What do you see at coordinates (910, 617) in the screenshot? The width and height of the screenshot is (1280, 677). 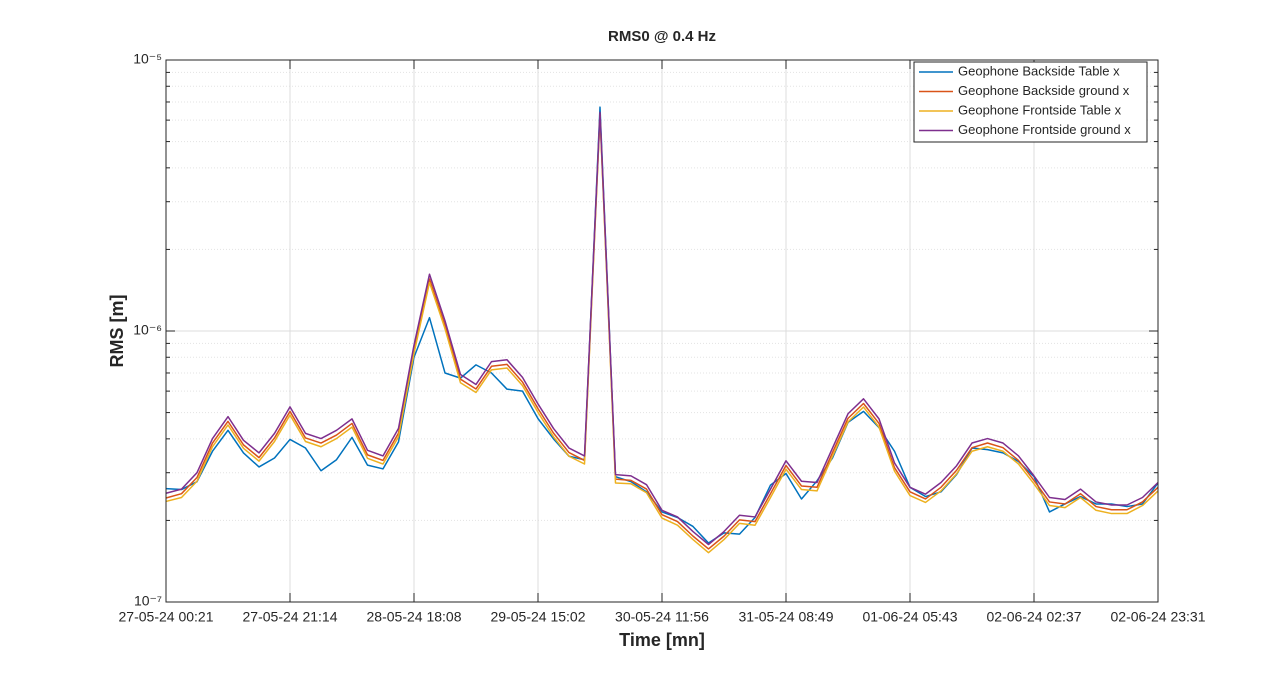 I see `x-tick-label: 01-06-24 05:43` at bounding box center [910, 617].